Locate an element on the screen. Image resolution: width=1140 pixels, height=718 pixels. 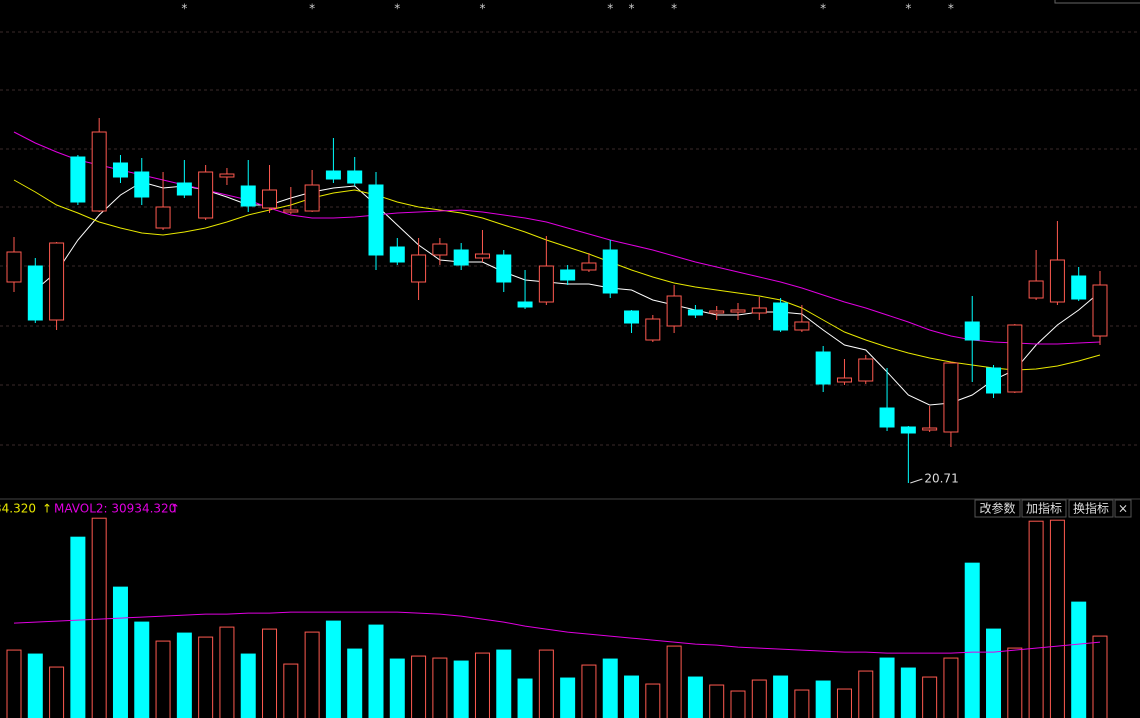
toolbar-button-label: 换指标 is located at coordinates (1091, 508).